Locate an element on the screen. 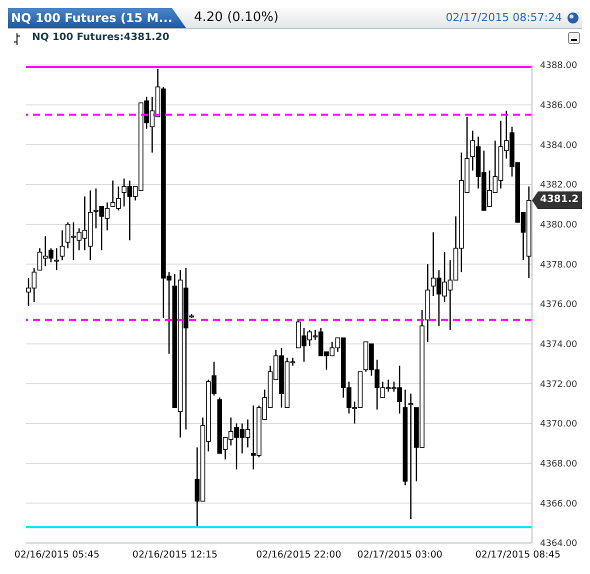 The width and height of the screenshot is (590, 574). text: 02/17/2015 08:57:24 is located at coordinates (504, 18).